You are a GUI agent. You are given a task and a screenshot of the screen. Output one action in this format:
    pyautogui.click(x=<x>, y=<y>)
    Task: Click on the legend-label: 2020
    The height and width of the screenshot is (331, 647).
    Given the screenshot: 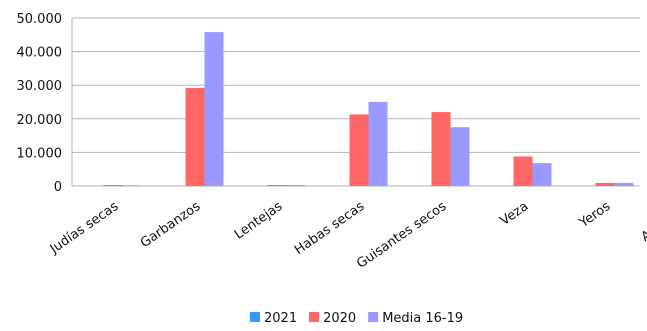 What is the action you would take?
    pyautogui.click(x=339, y=318)
    